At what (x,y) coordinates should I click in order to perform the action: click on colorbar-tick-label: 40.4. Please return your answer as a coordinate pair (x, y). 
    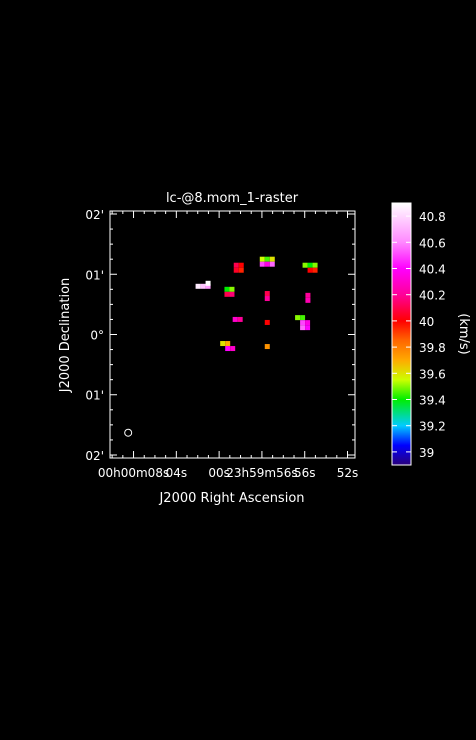
    Looking at the image, I should click on (432, 270).